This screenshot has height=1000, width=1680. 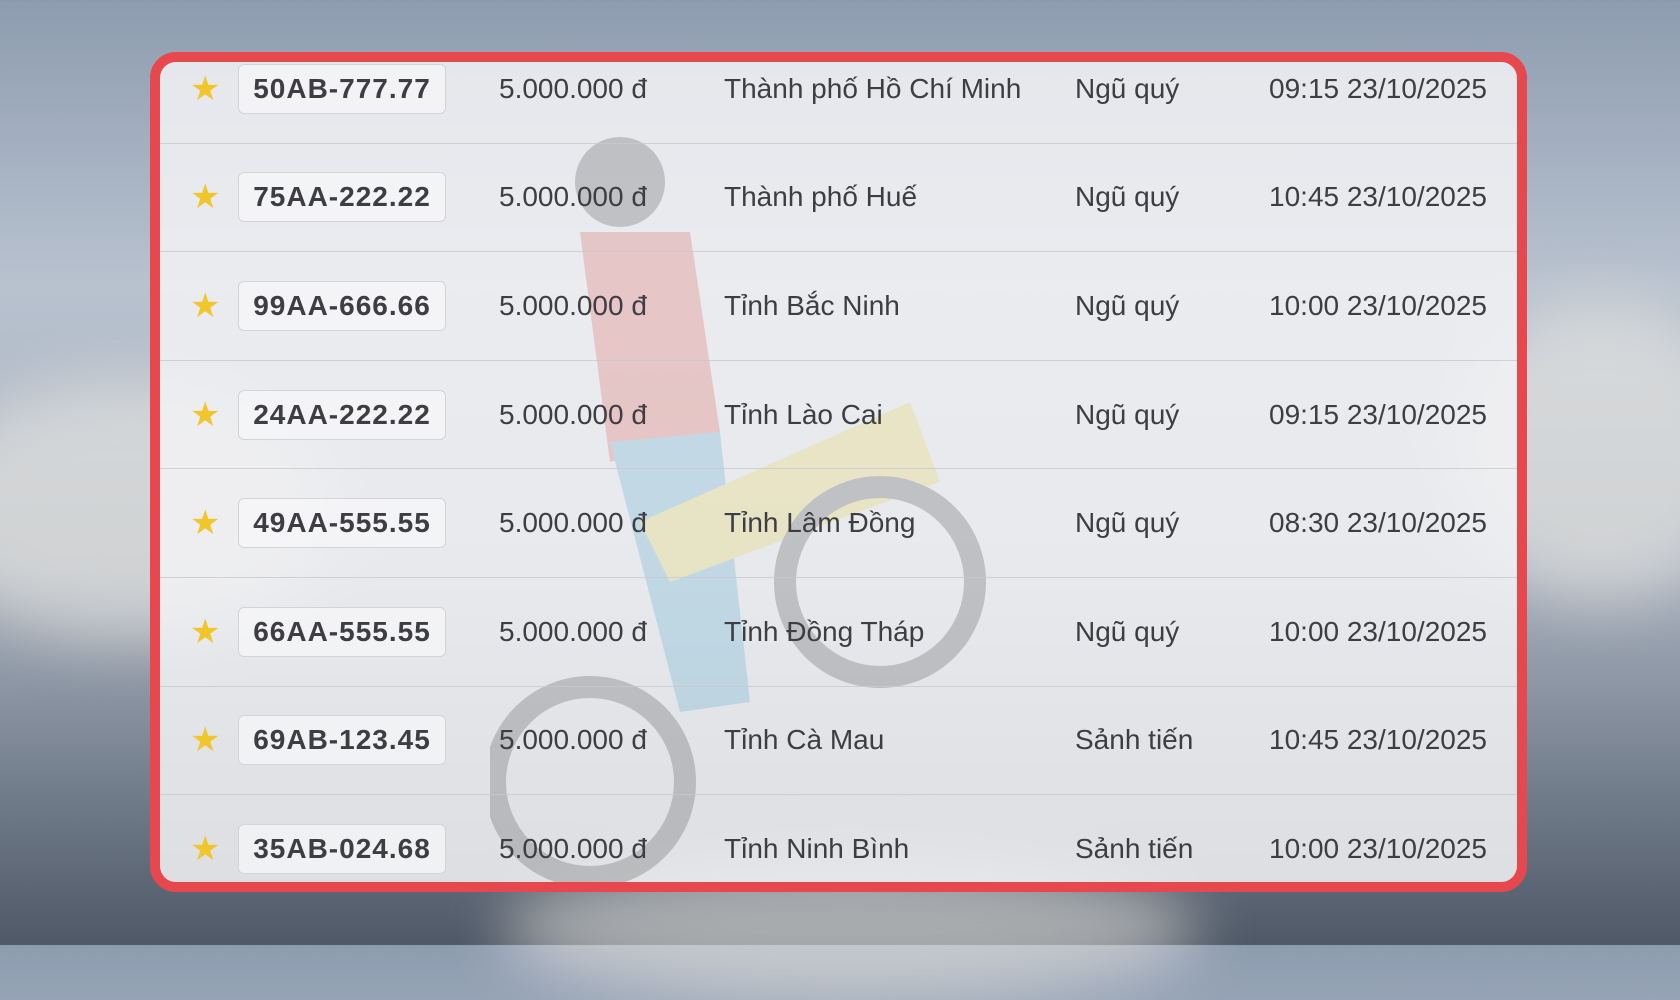 I want to click on plate-number: 35AB-024.68, so click(x=342, y=848).